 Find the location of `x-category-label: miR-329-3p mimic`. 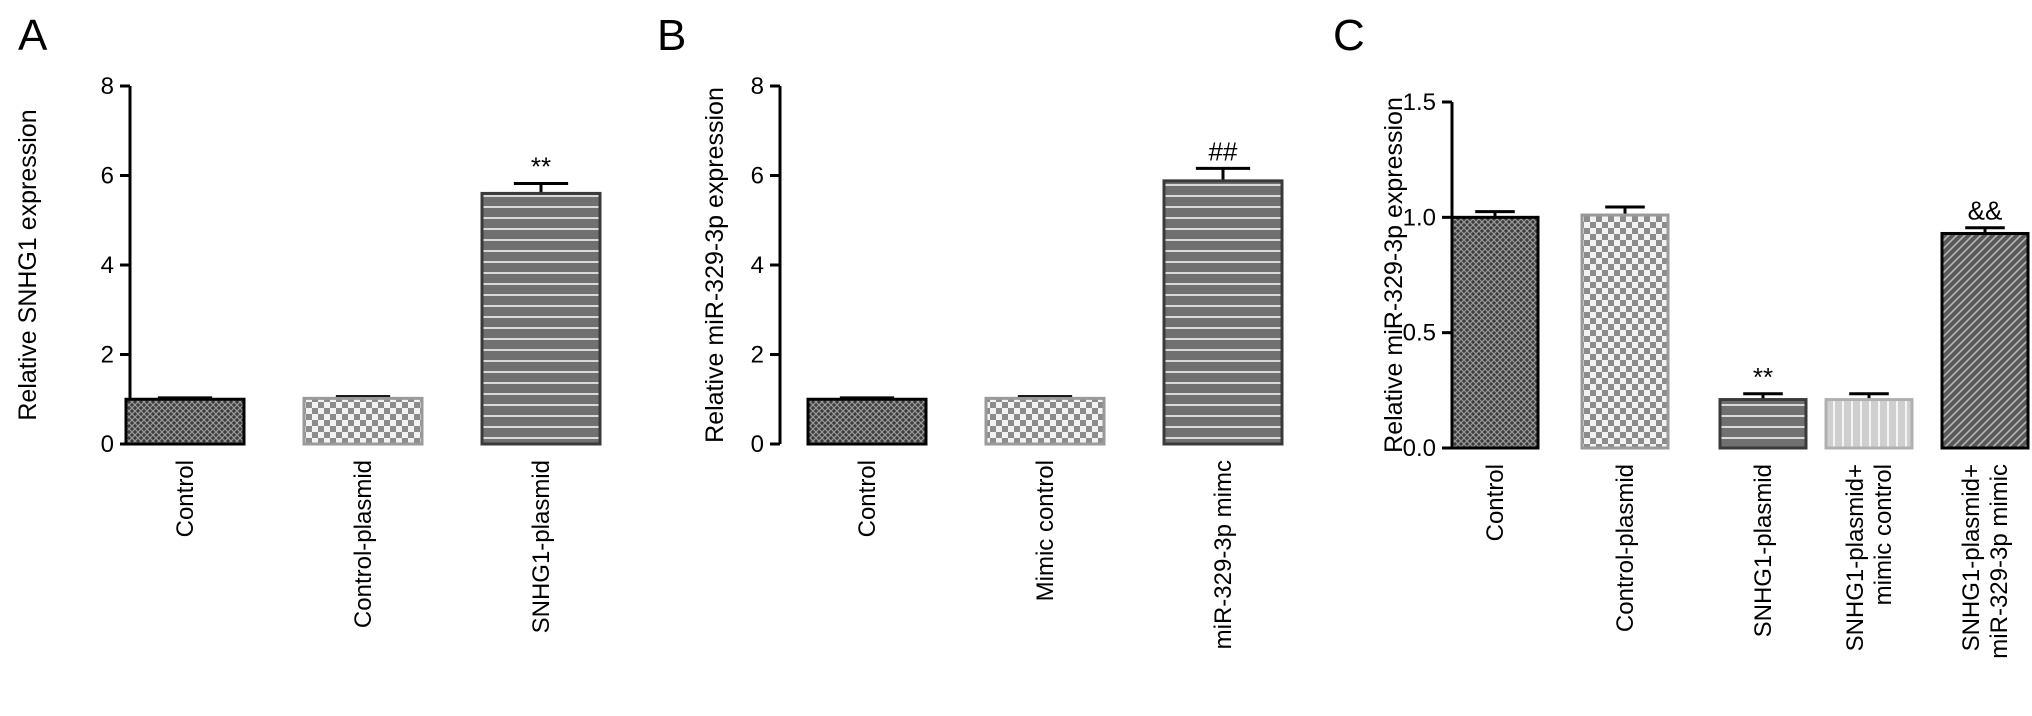

x-category-label: miR-329-3p mimic is located at coordinates (1999, 561).